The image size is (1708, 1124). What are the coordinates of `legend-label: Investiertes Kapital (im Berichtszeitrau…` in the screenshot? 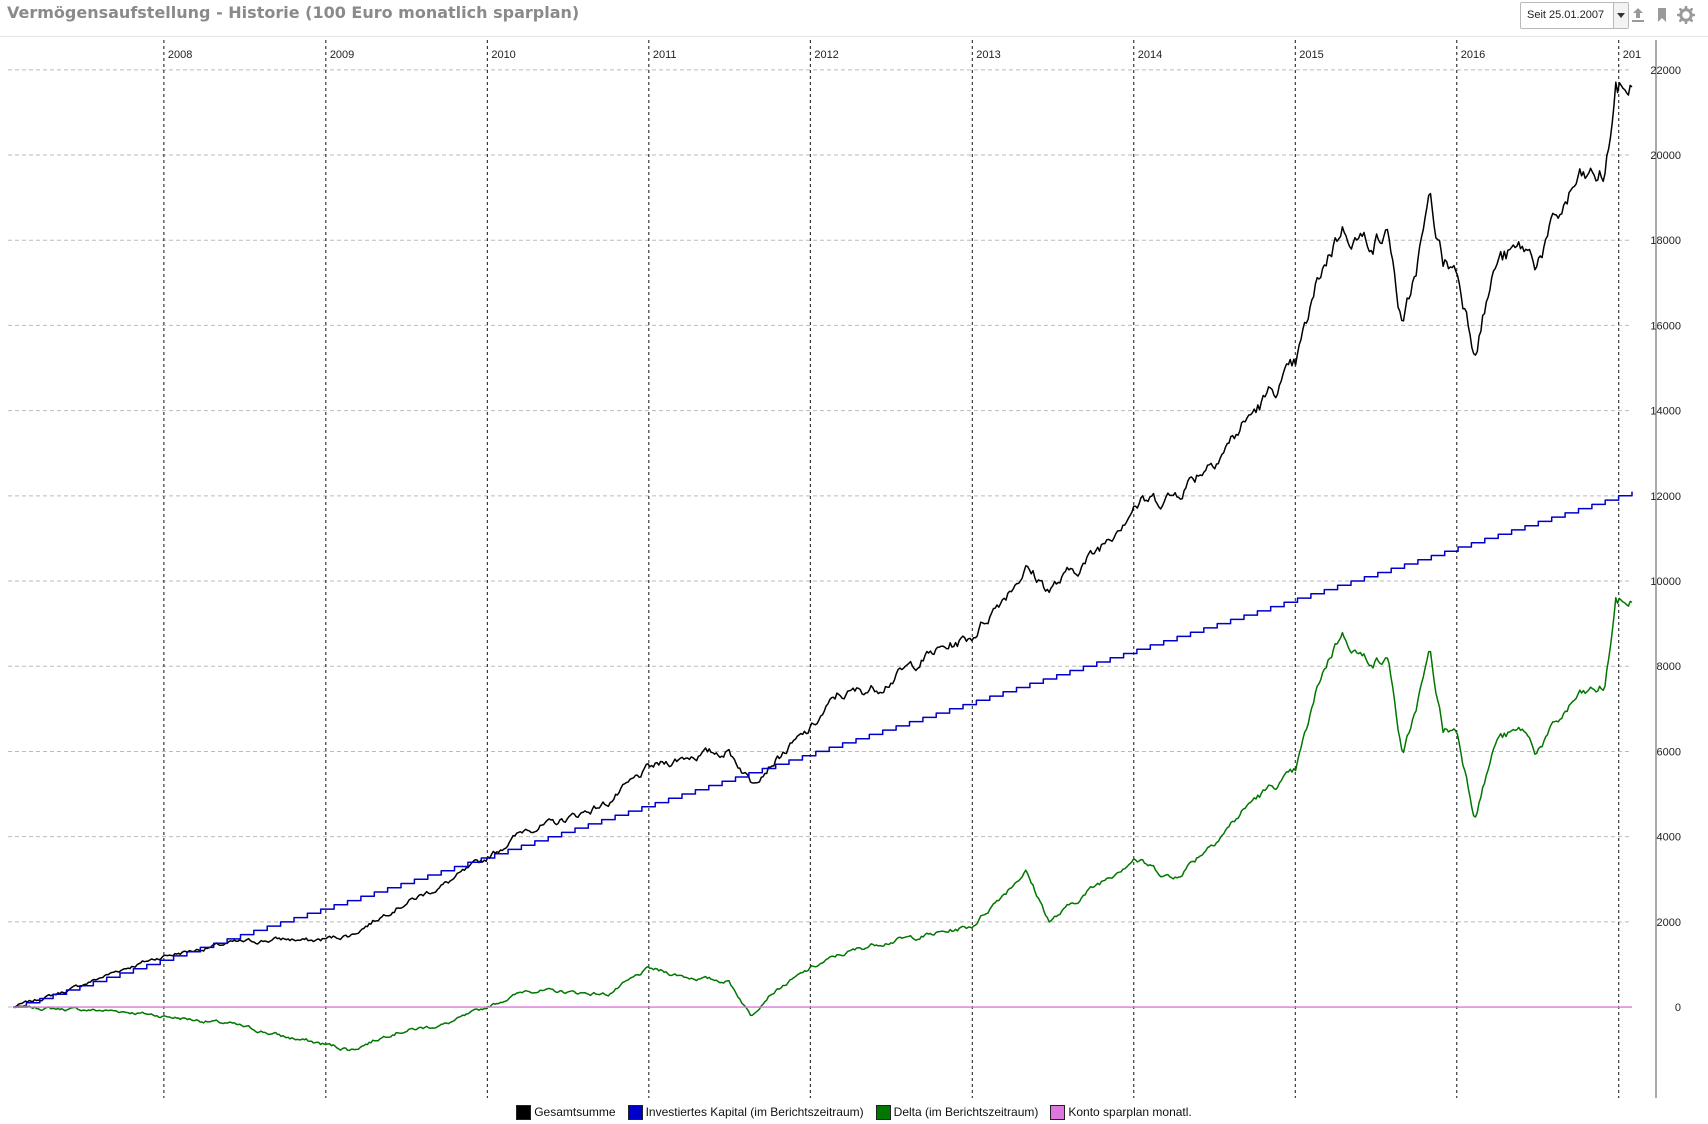 It's located at (754, 1112).